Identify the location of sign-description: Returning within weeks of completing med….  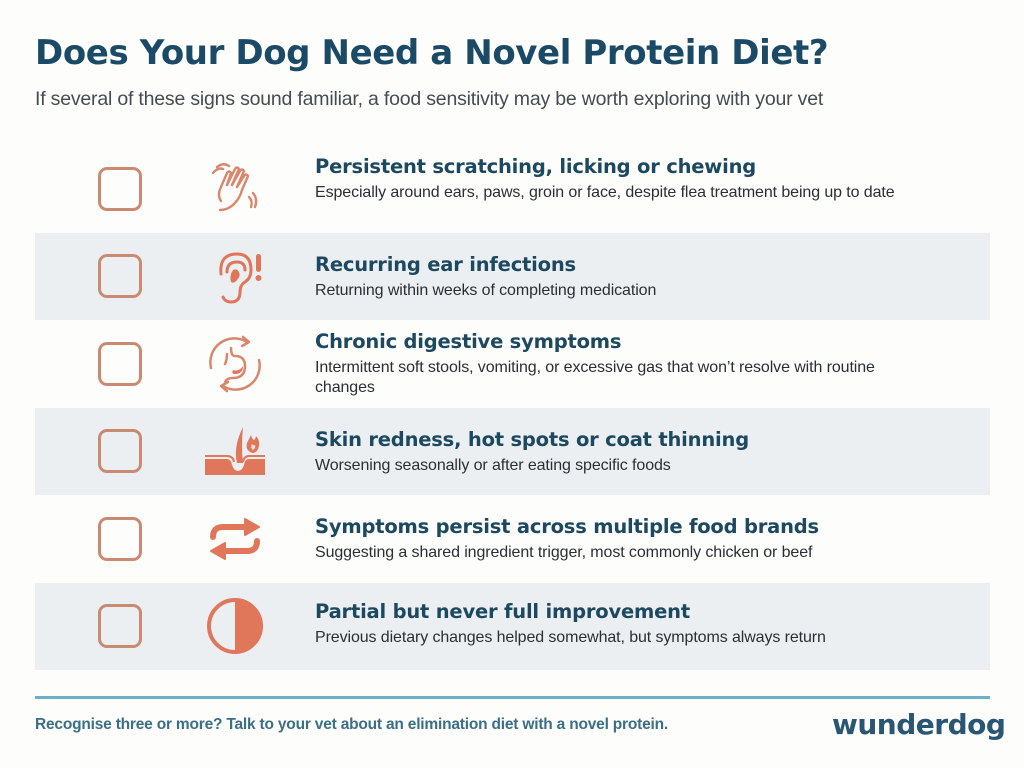
(486, 290).